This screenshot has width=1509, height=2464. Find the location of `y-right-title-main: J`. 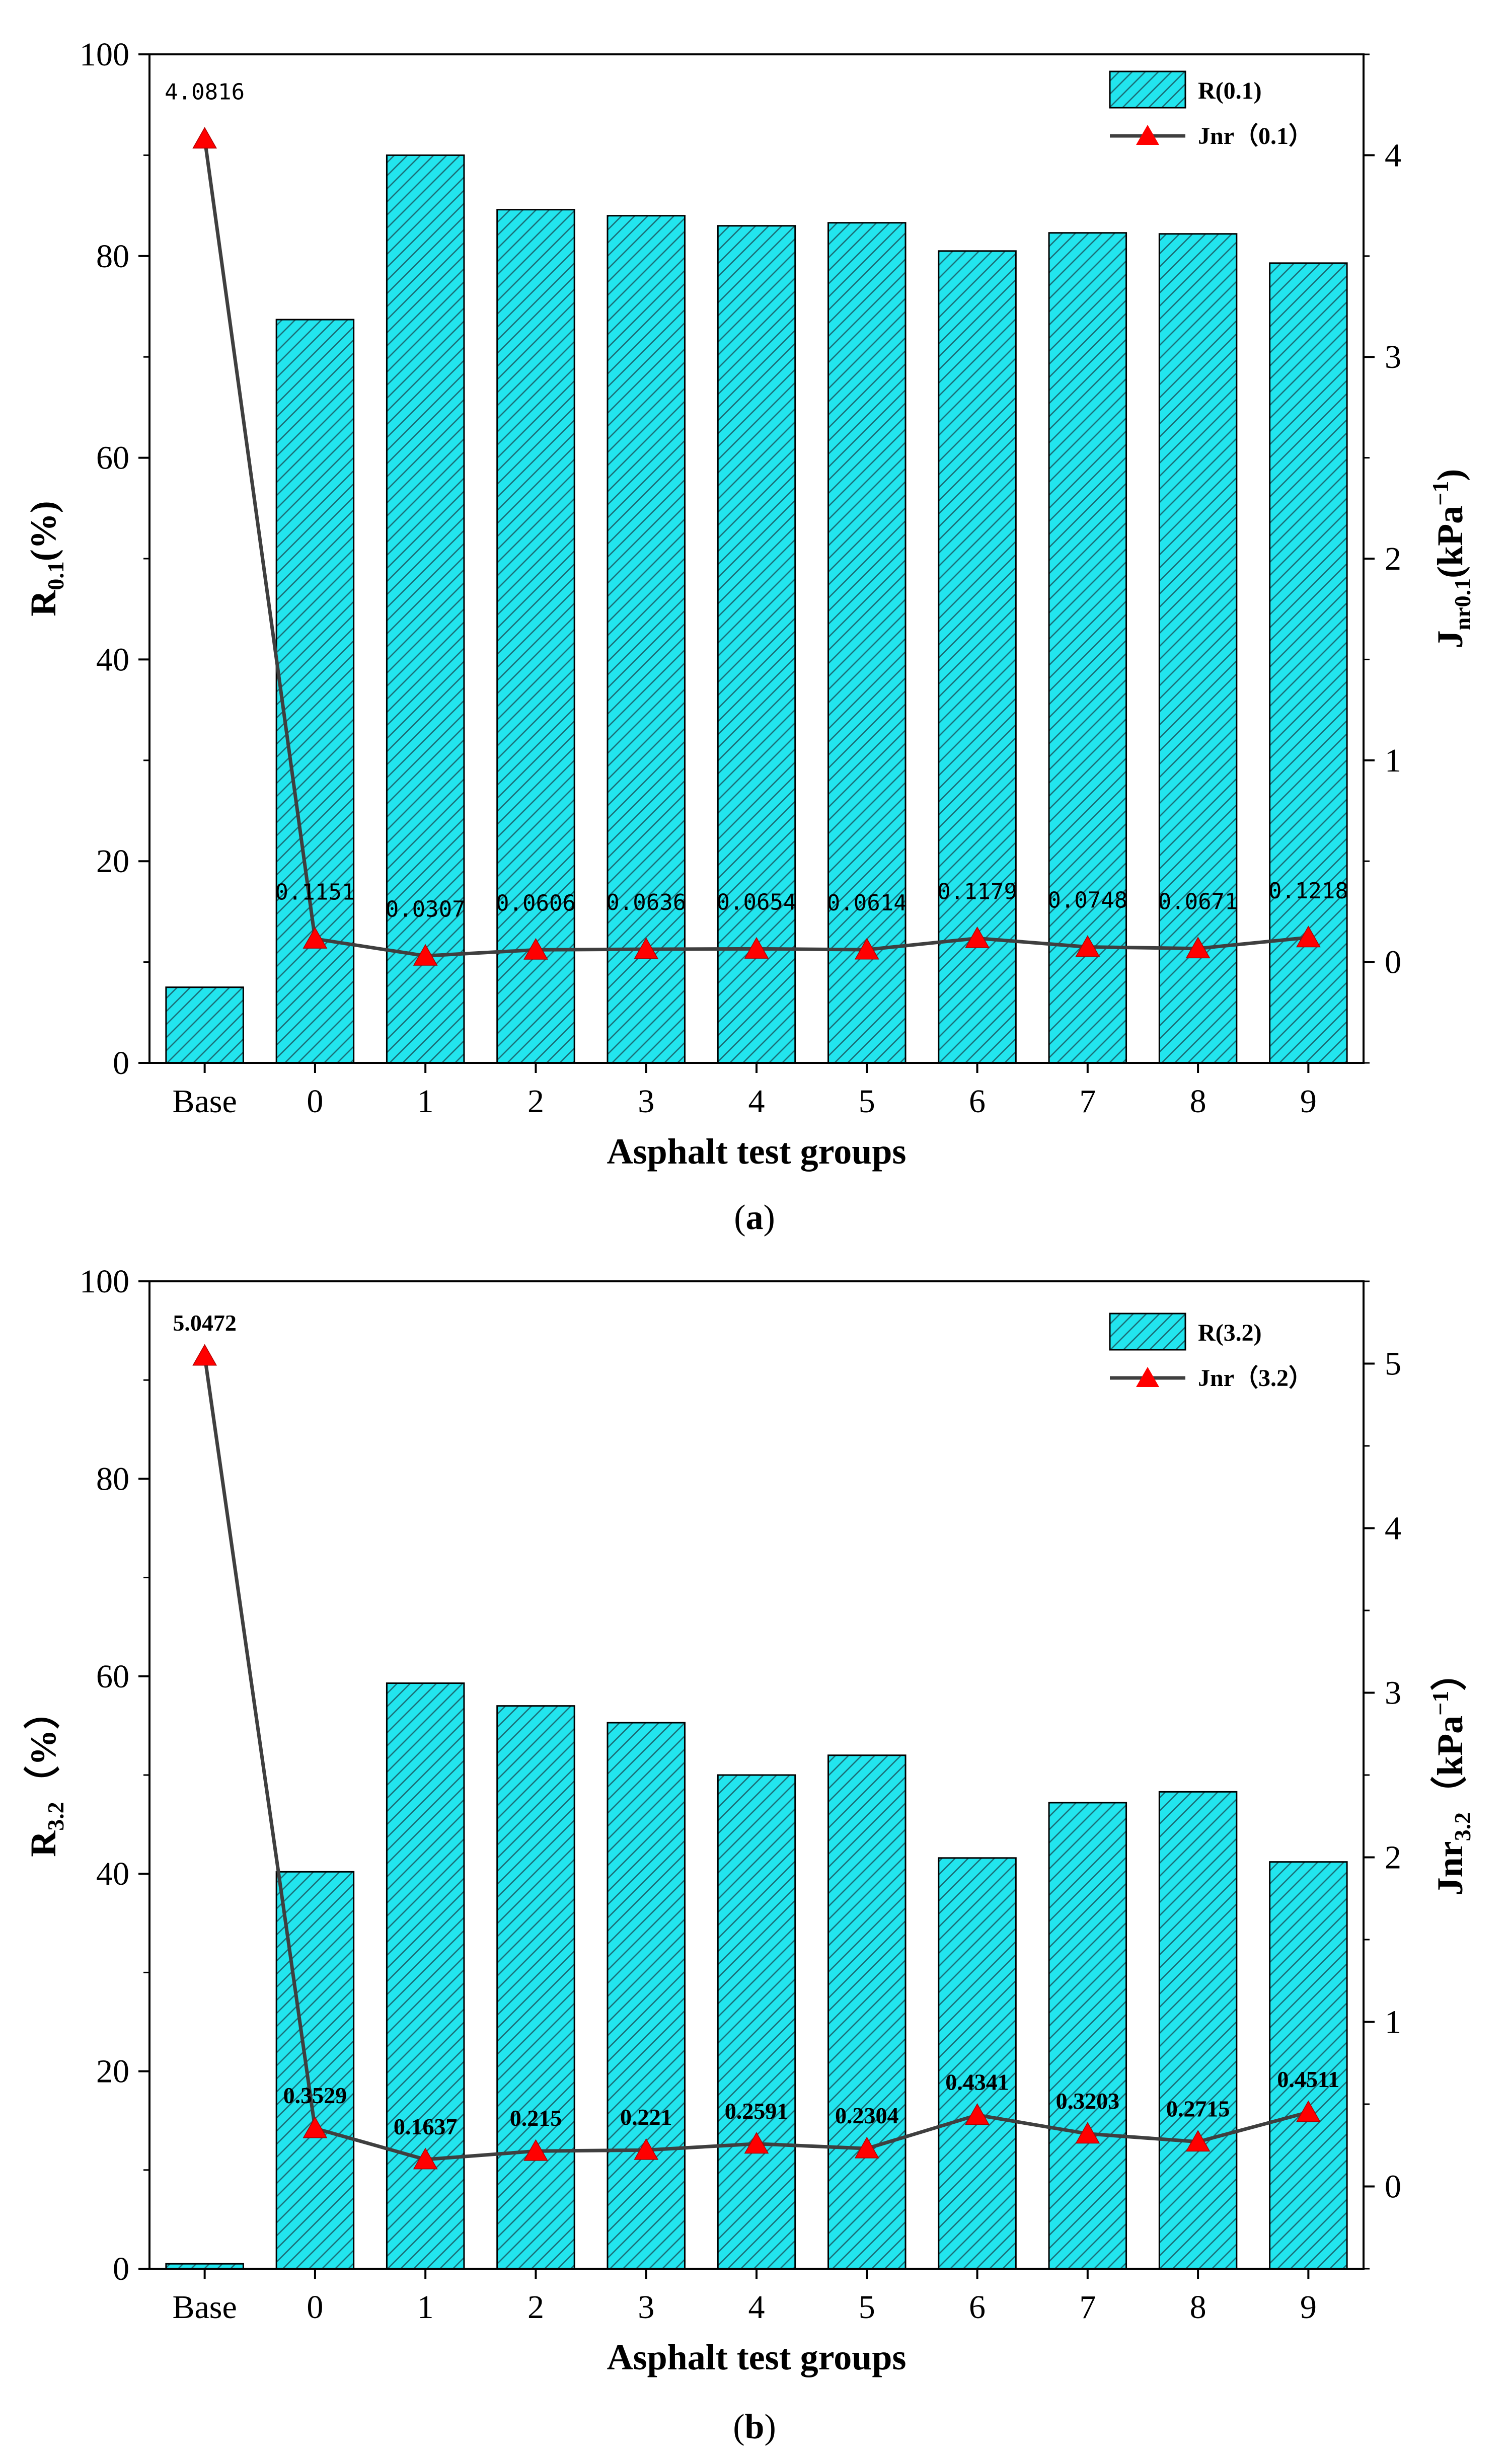

y-right-title-main: J is located at coordinates (1450, 639).